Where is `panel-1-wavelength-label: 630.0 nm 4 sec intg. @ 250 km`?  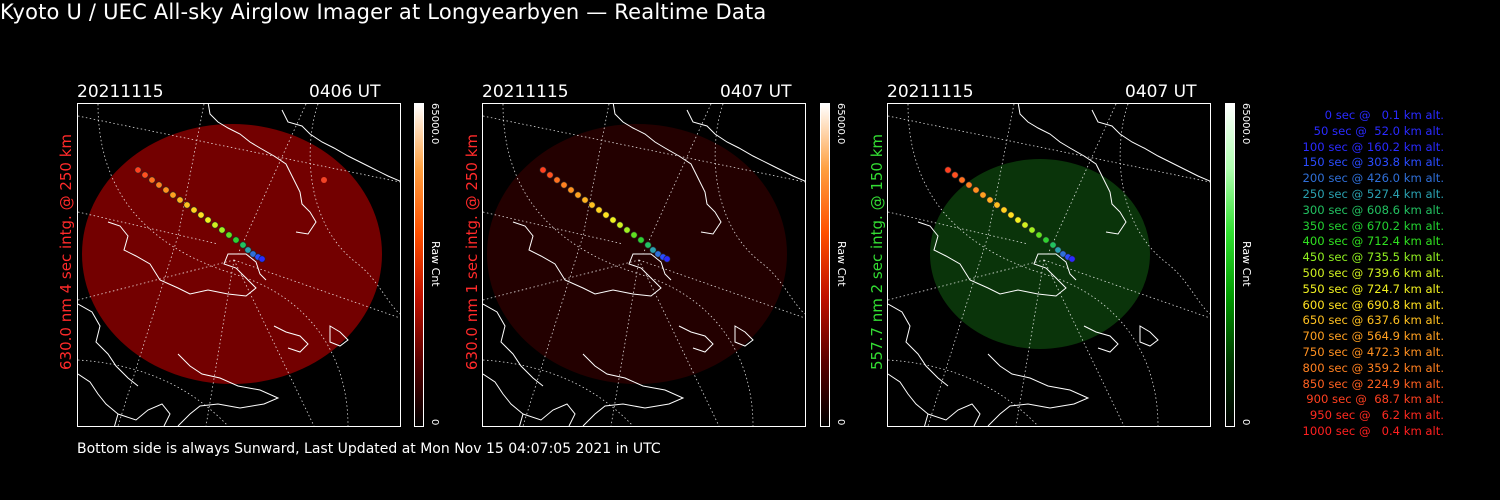
panel-1-wavelength-label: 630.0 nm 4 sec intg. @ 250 km is located at coordinates (66, 251).